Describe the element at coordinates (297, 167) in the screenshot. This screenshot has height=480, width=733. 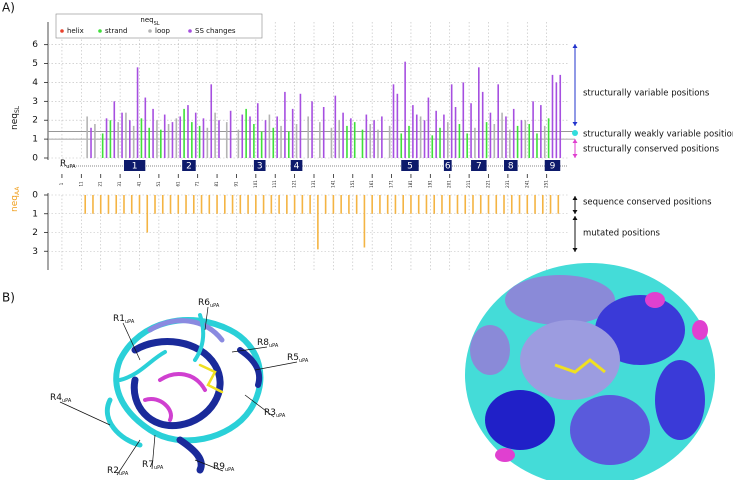
I see `segment-label: 4` at that location.